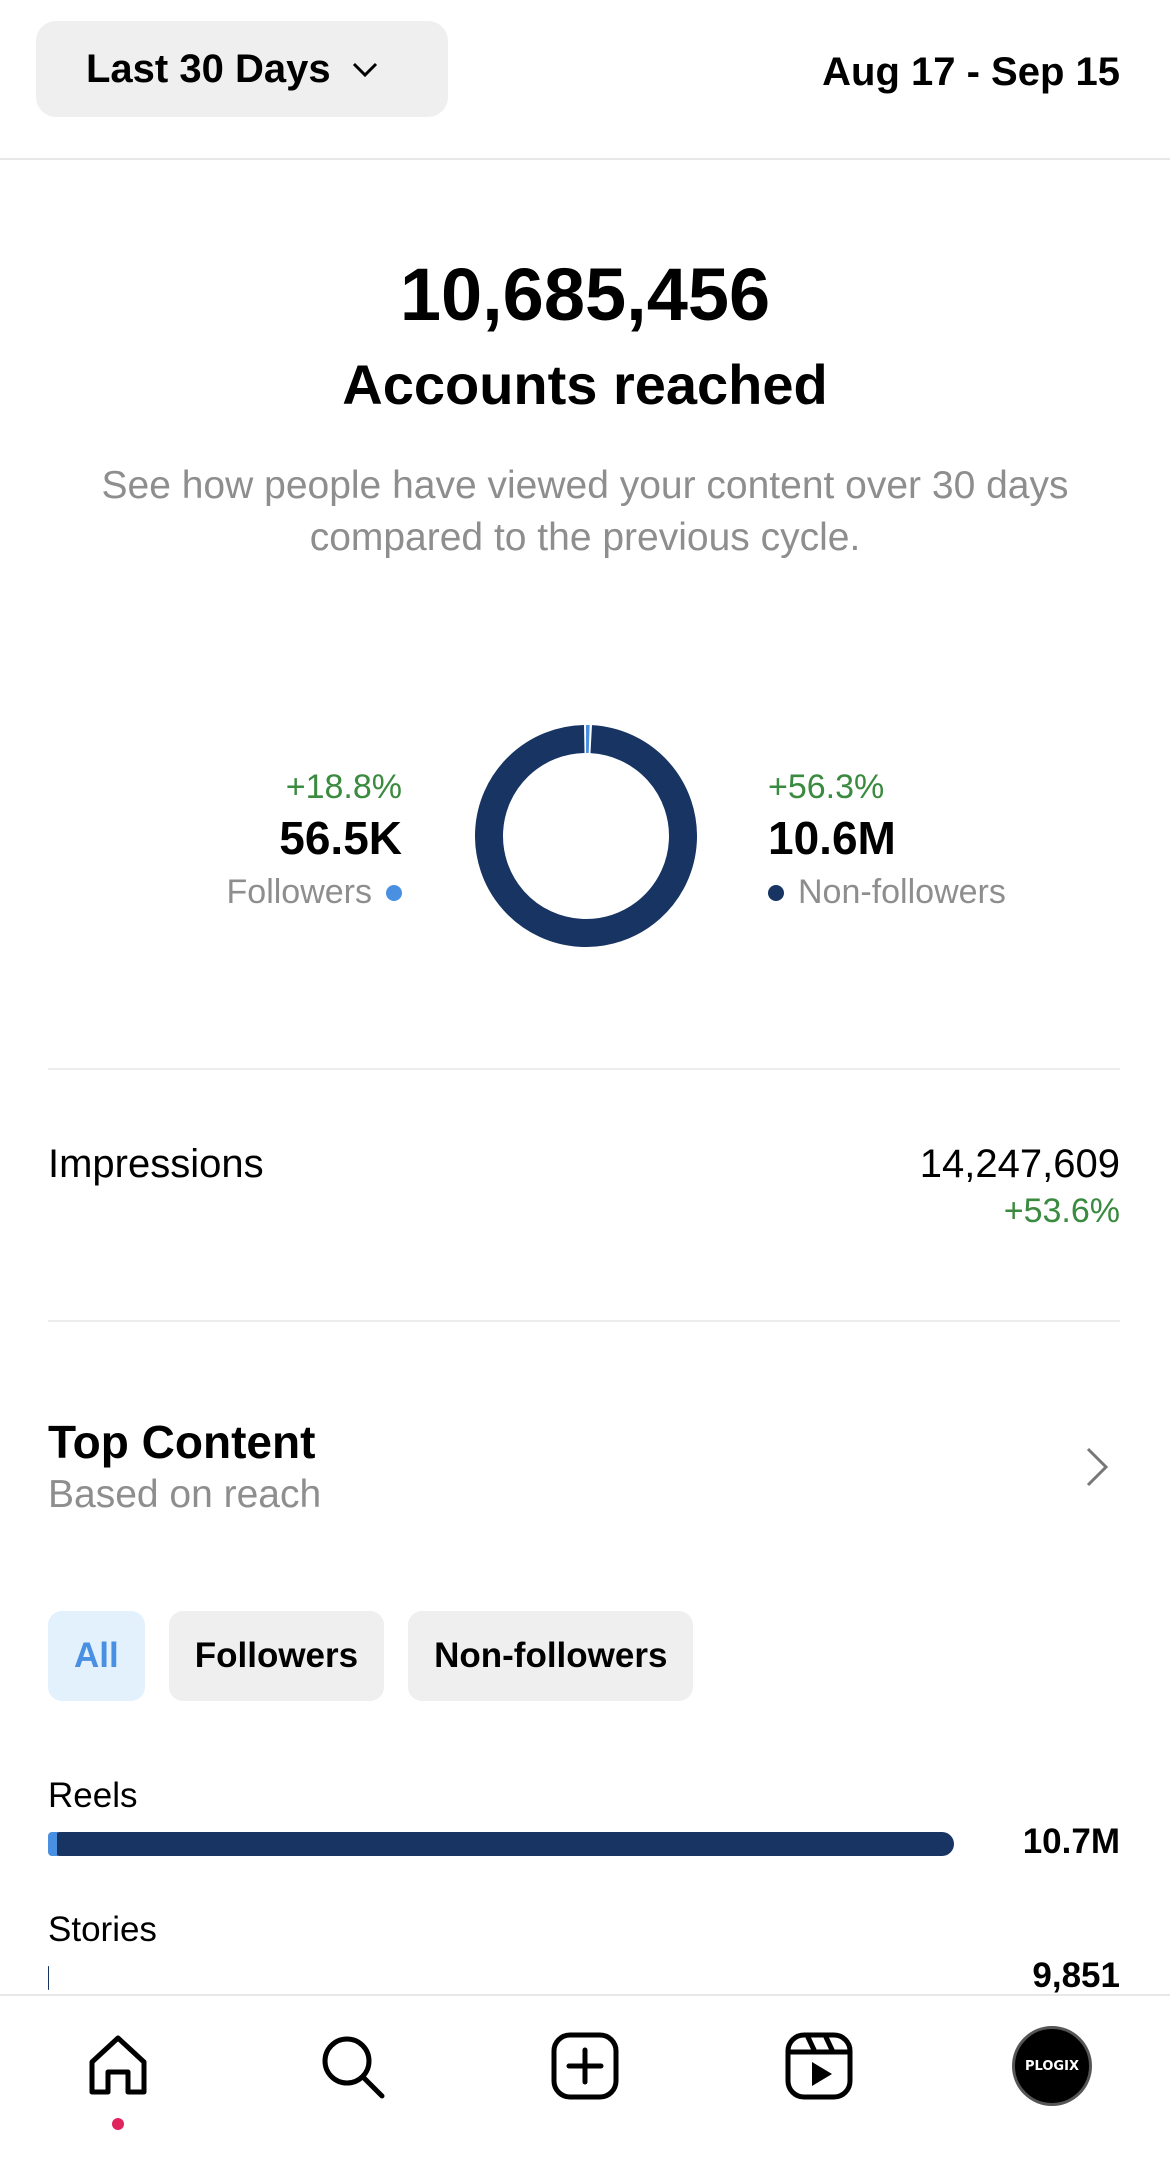 The width and height of the screenshot is (1170, 2168). I want to click on filter-chip-all: All, so click(96, 1656).